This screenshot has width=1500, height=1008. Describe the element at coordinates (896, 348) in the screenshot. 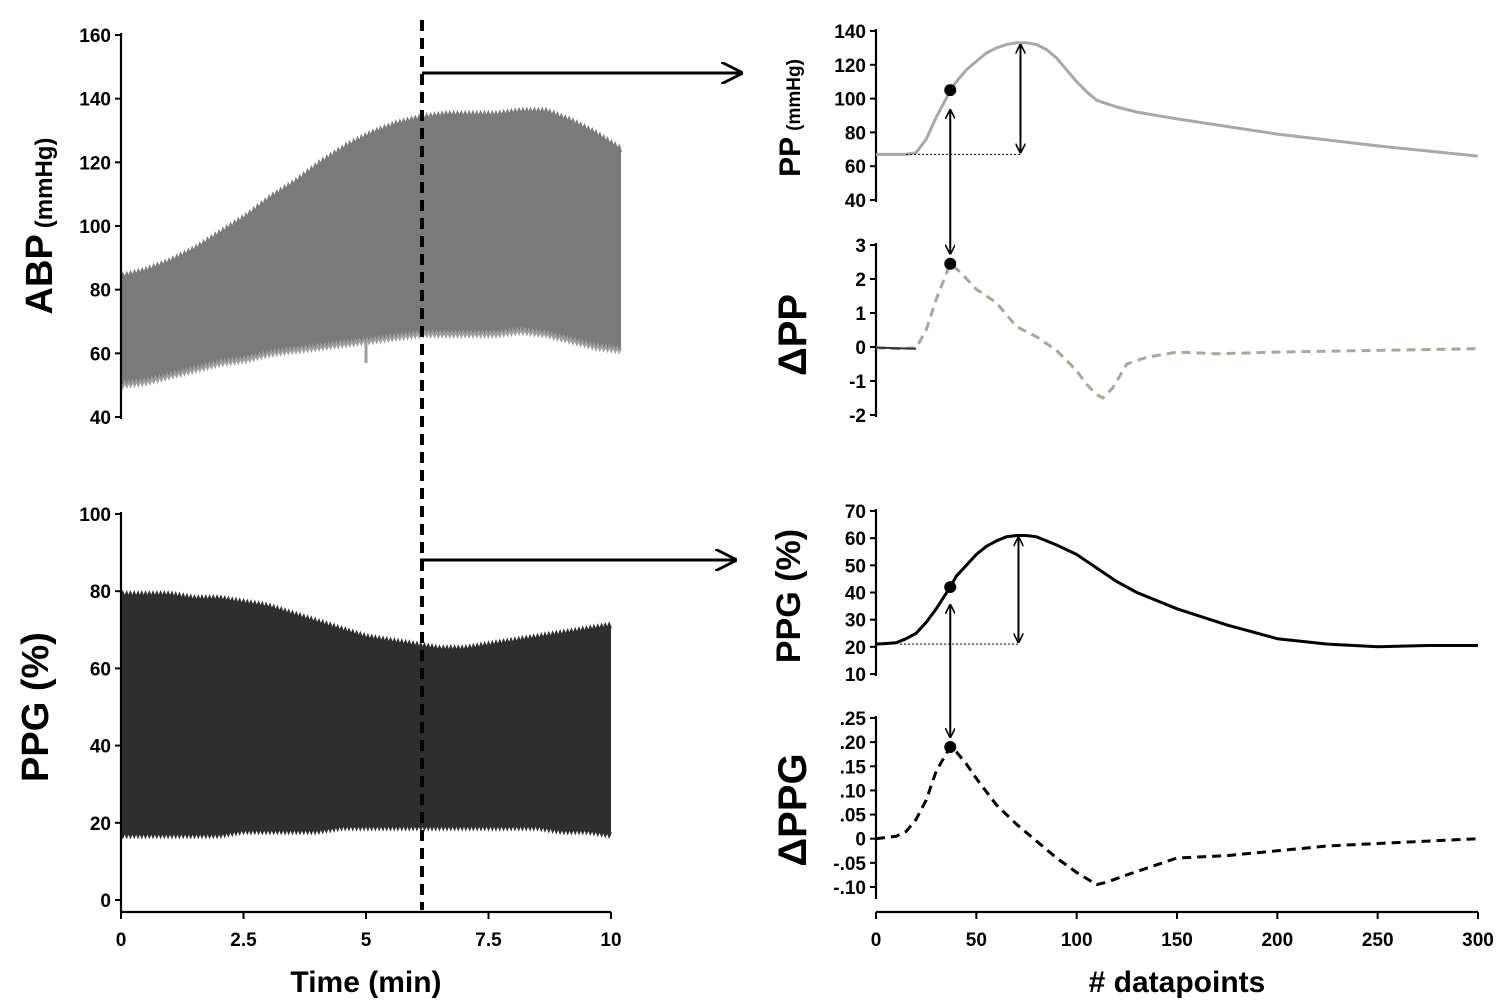

I see `series-start-segment` at that location.